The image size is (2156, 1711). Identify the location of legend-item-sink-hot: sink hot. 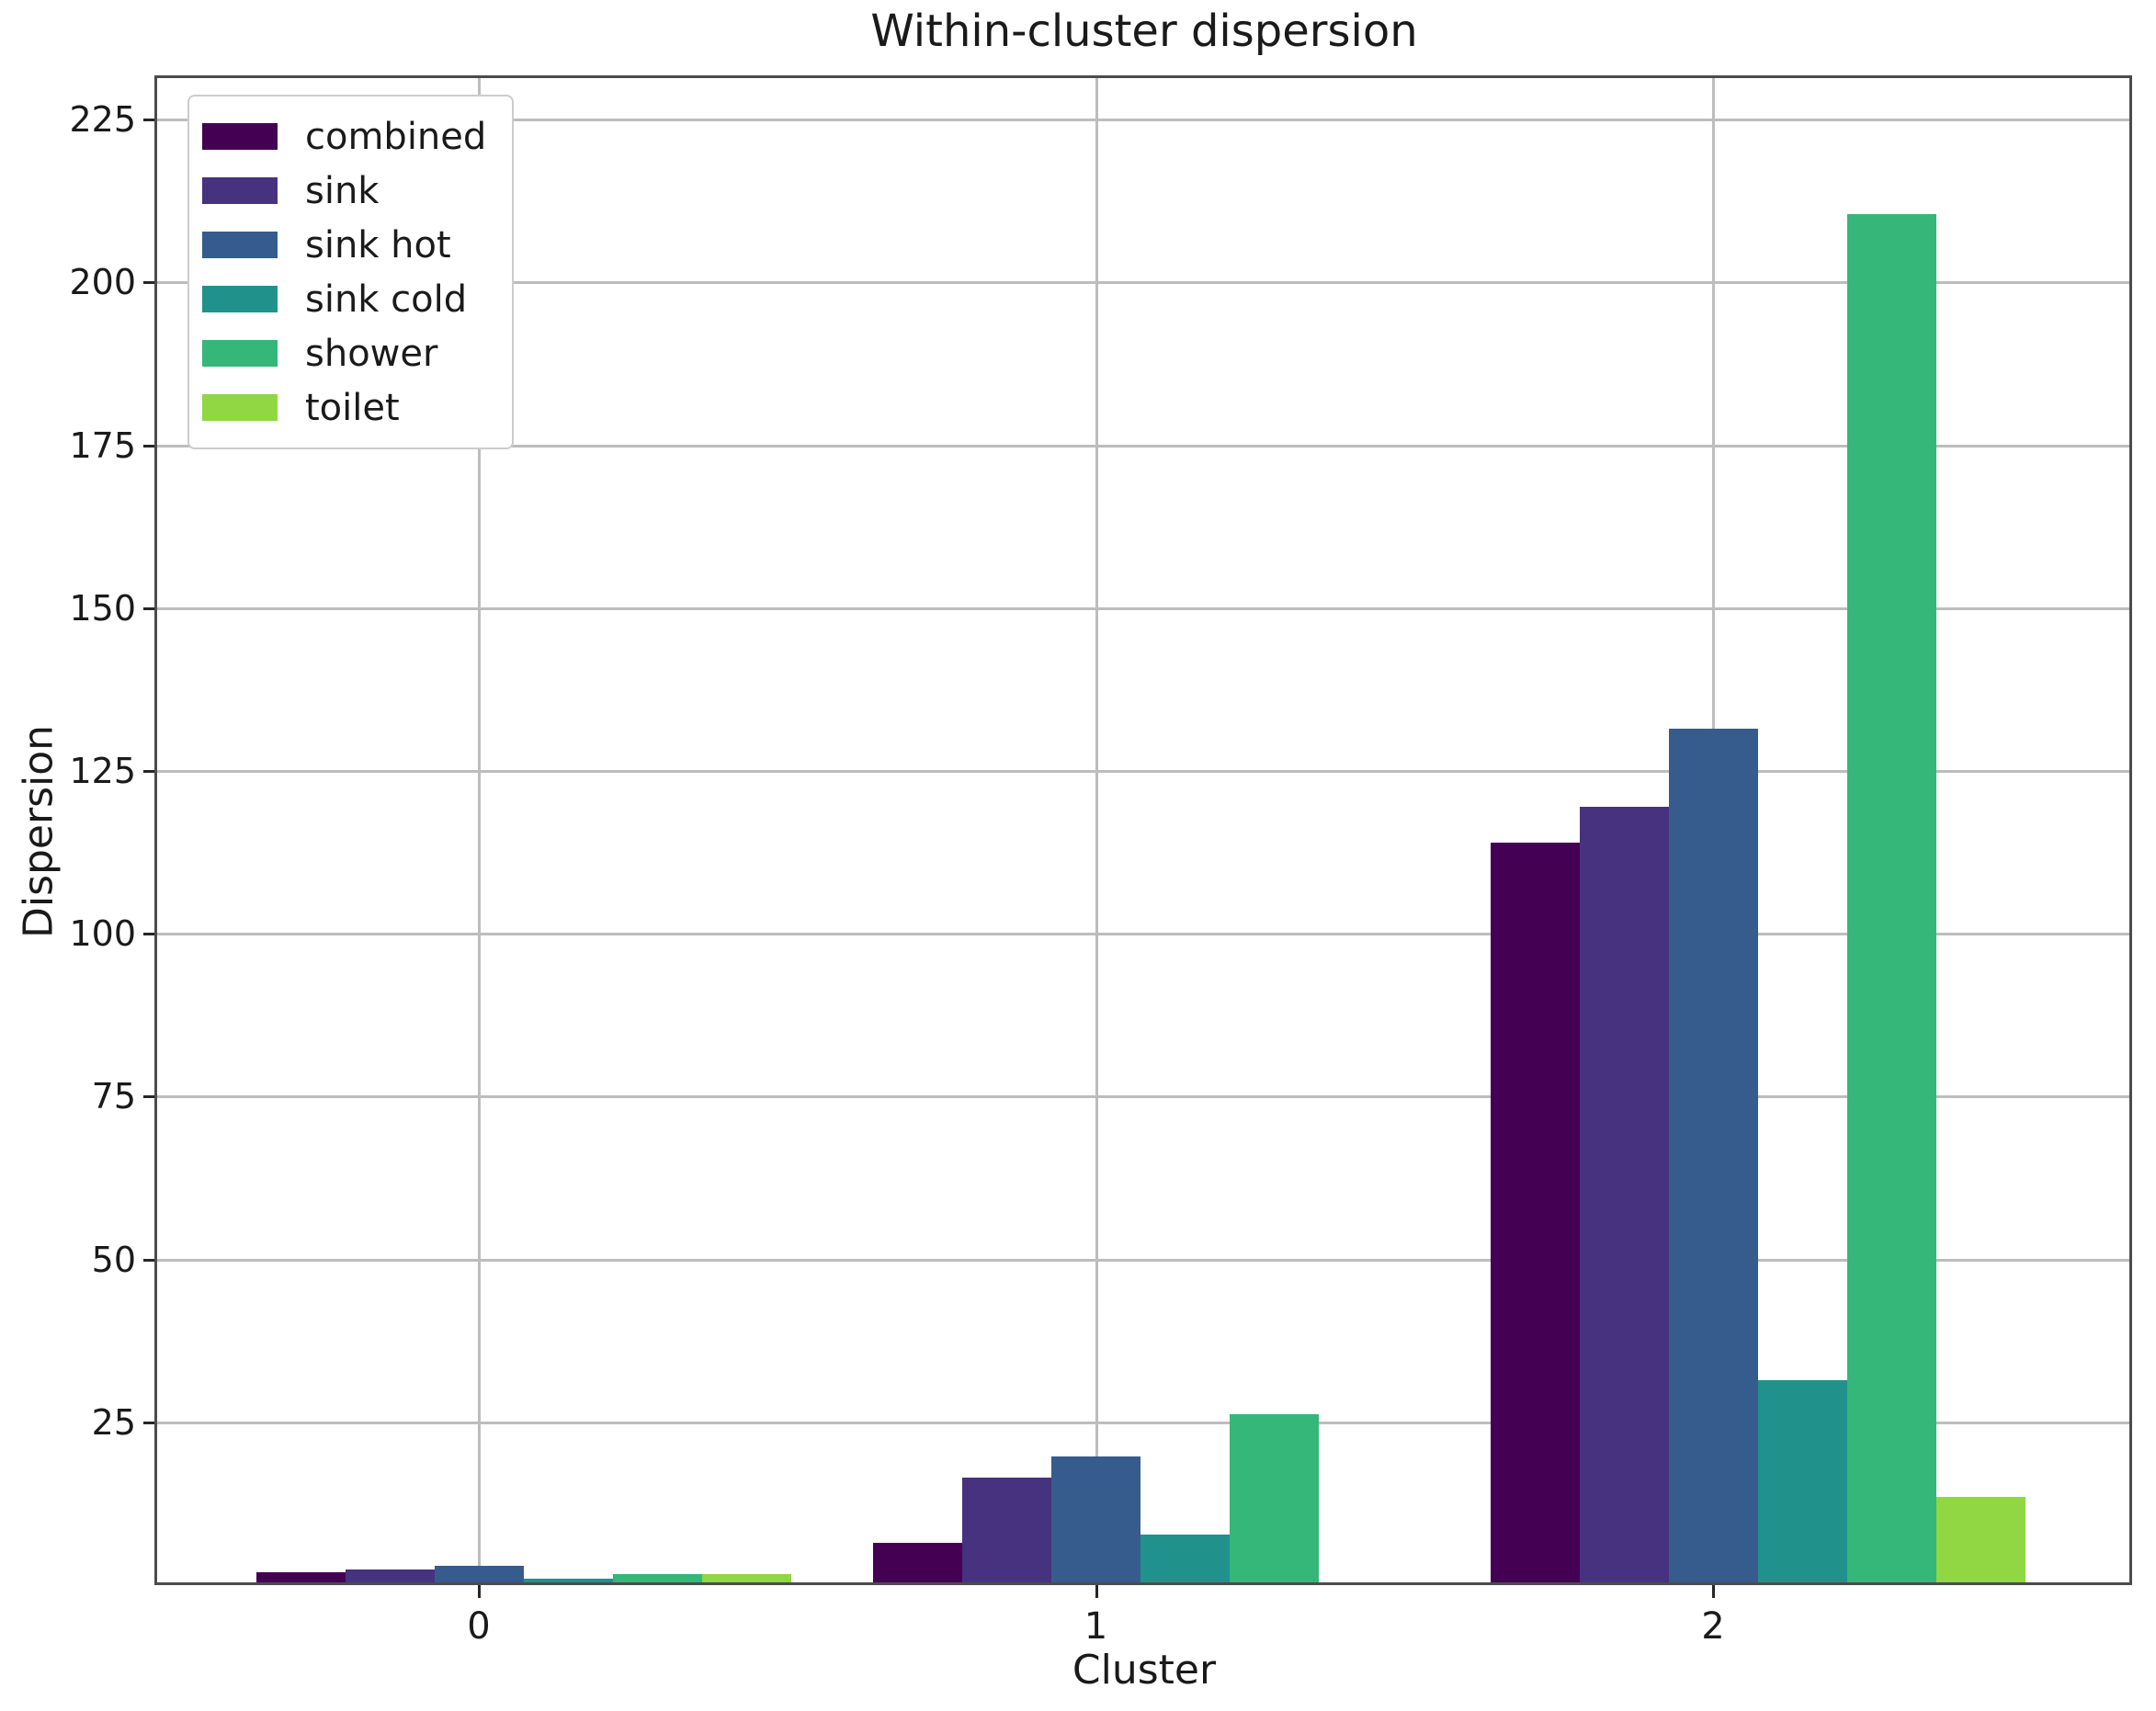
(344, 245).